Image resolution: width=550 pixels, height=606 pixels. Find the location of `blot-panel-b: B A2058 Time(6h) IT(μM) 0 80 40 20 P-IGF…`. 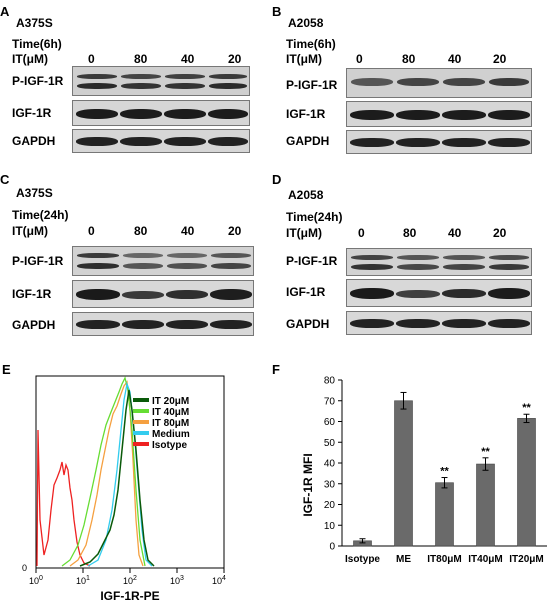

blot-panel-b: B A2058 Time(6h) IT(μM) 0 80 40 20 P-IGF… is located at coordinates (411, 85).